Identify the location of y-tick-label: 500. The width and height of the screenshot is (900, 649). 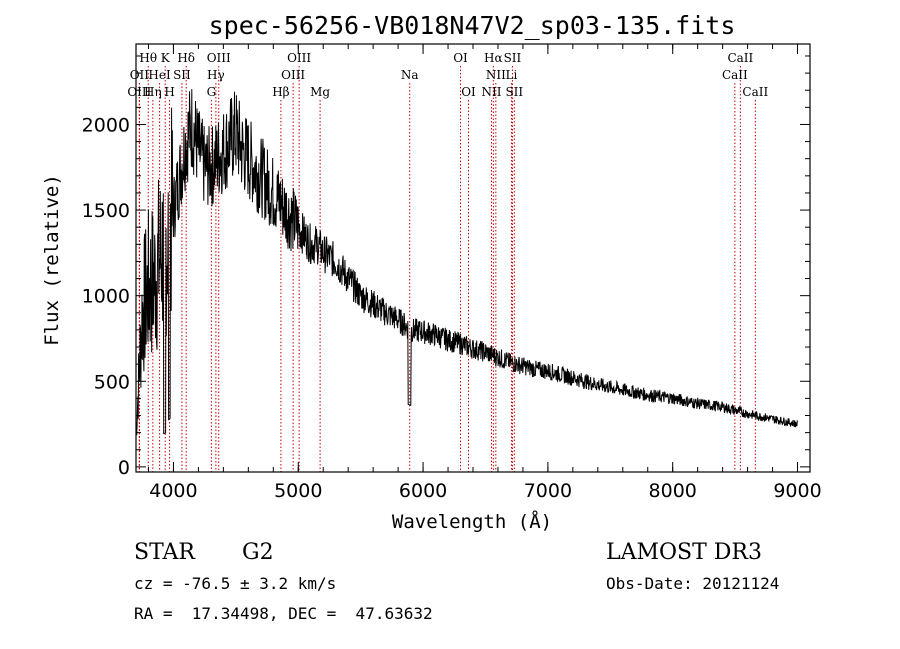
(112, 382).